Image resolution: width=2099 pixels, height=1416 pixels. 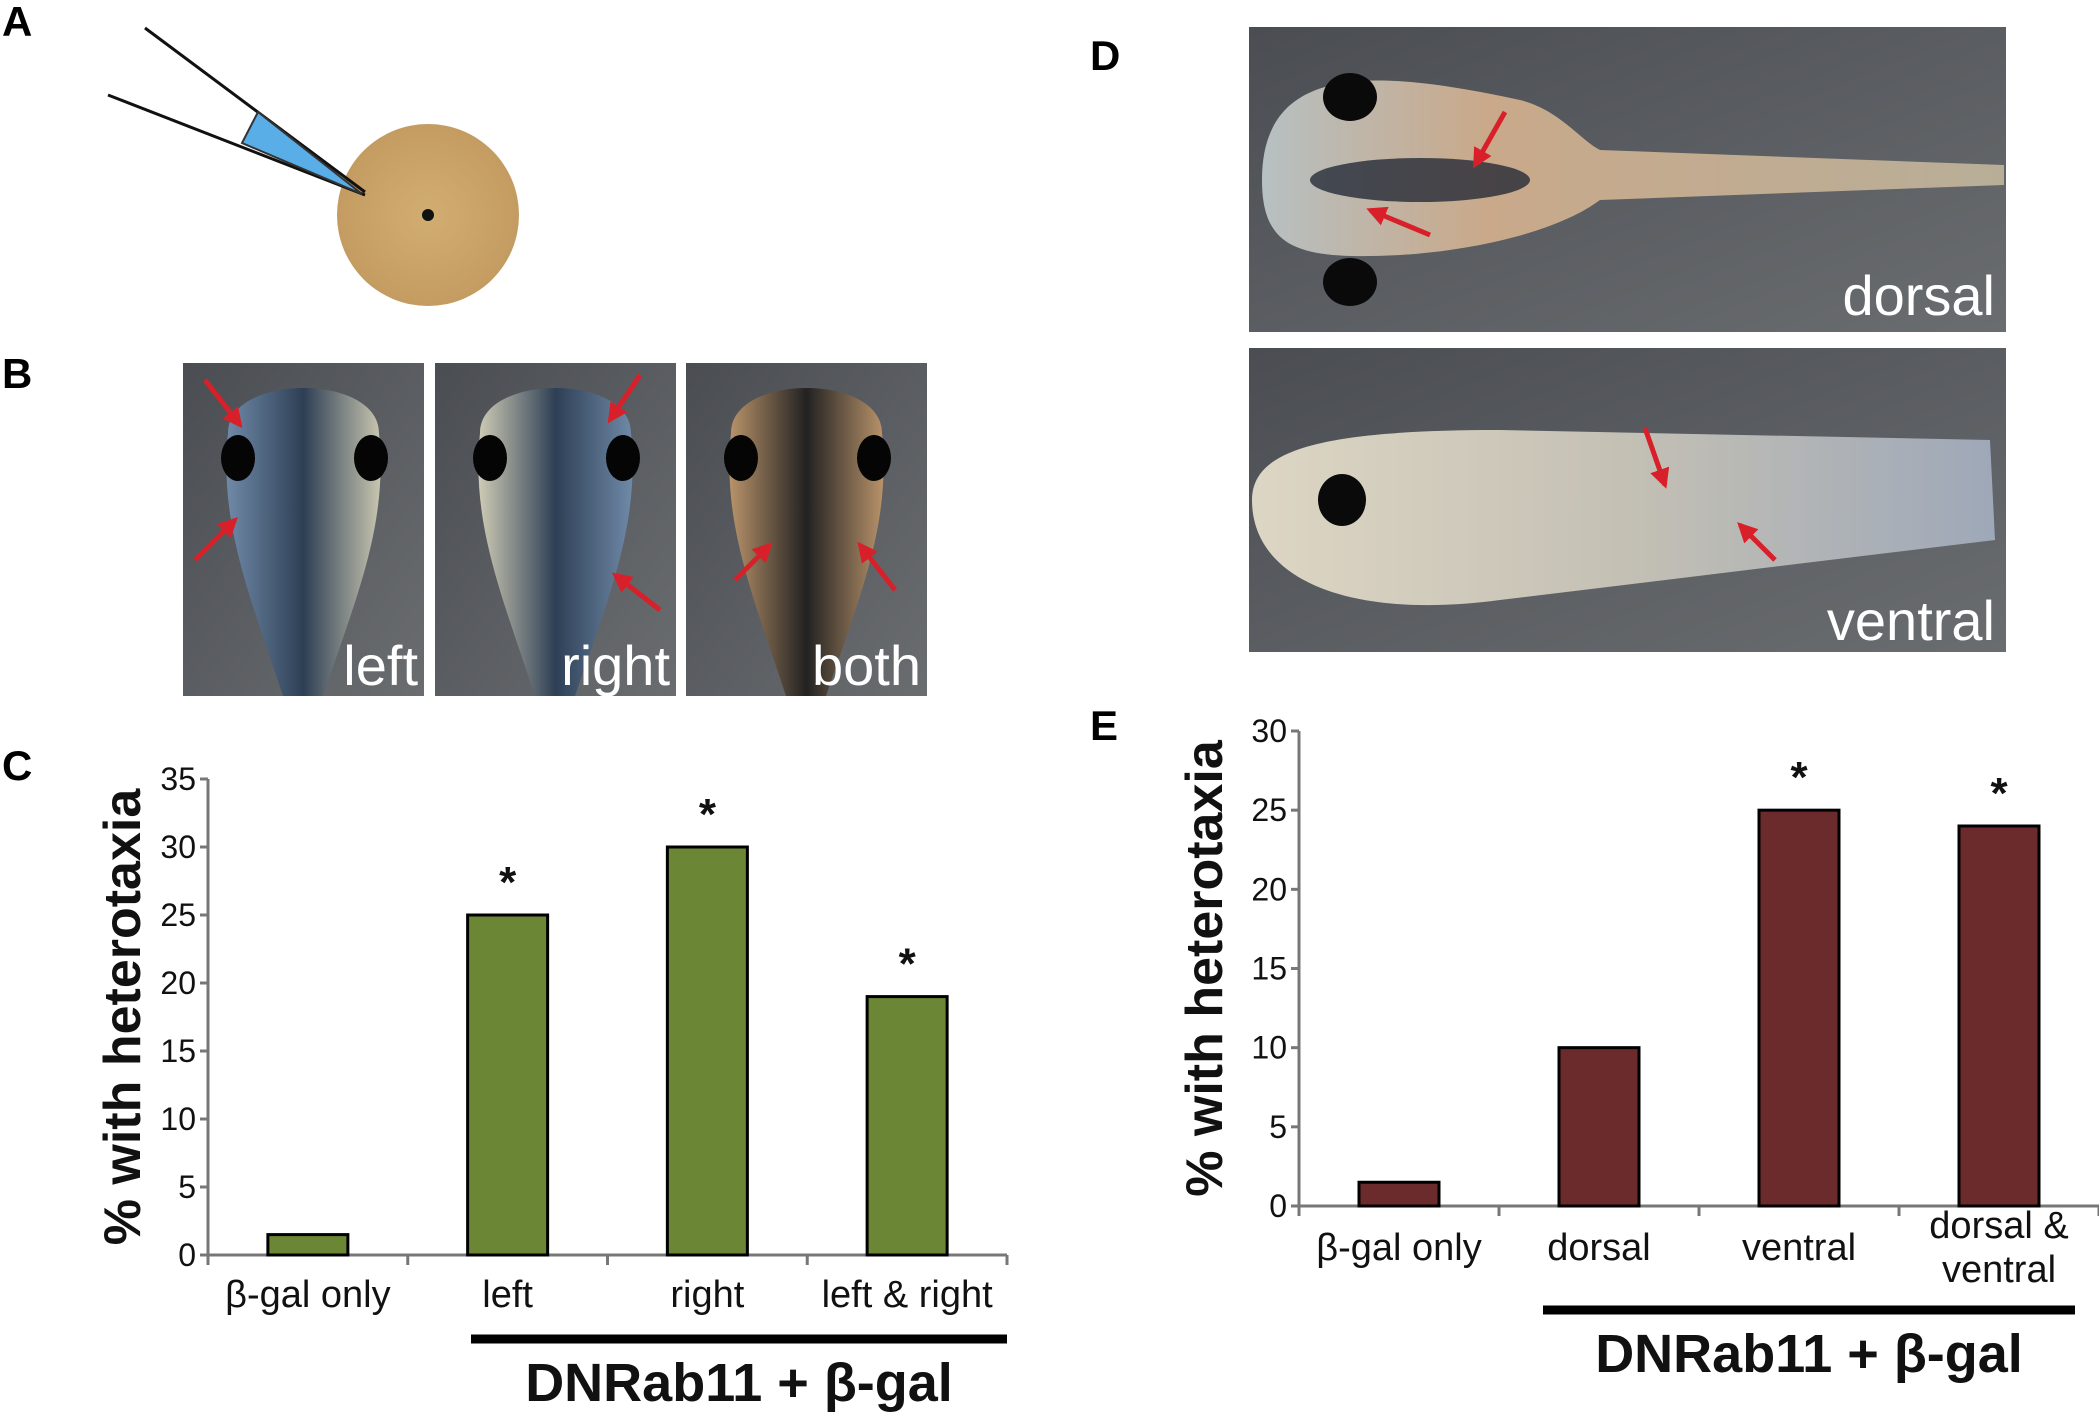 I want to click on pipette-edge-top, so click(x=255, y=110).